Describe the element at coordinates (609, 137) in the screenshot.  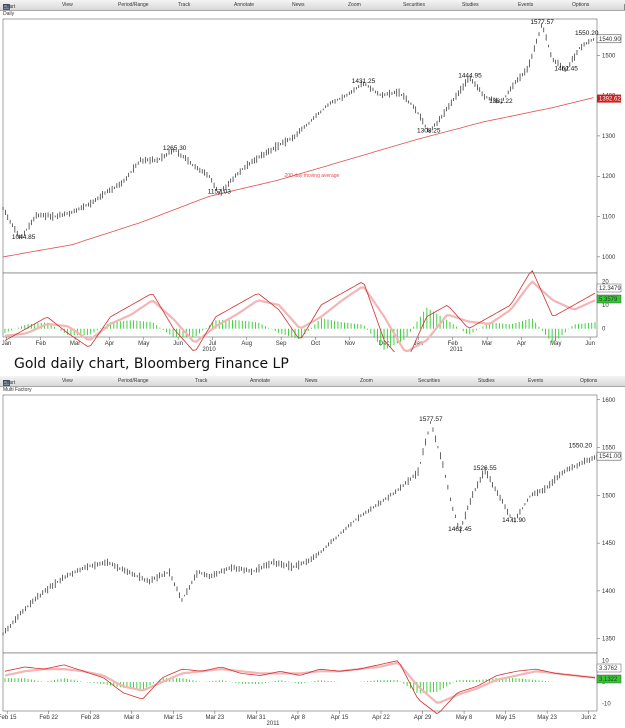
I see `y-tick-label: 1300` at that location.